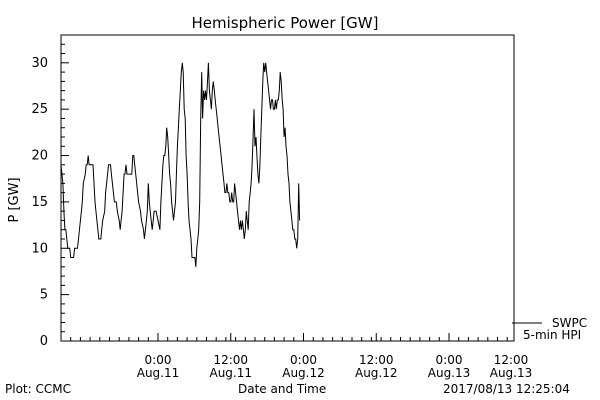  What do you see at coordinates (569, 323) in the screenshot?
I see `legend-label-line1: SWPC` at bounding box center [569, 323].